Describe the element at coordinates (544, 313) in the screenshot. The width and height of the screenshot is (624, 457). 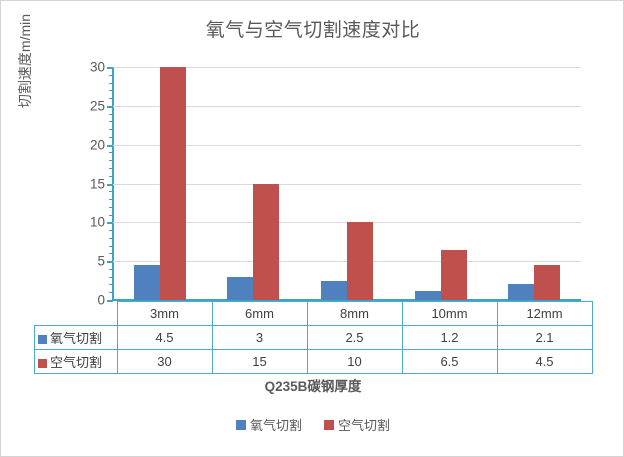
I see `table-header-cell: 12mm` at that location.